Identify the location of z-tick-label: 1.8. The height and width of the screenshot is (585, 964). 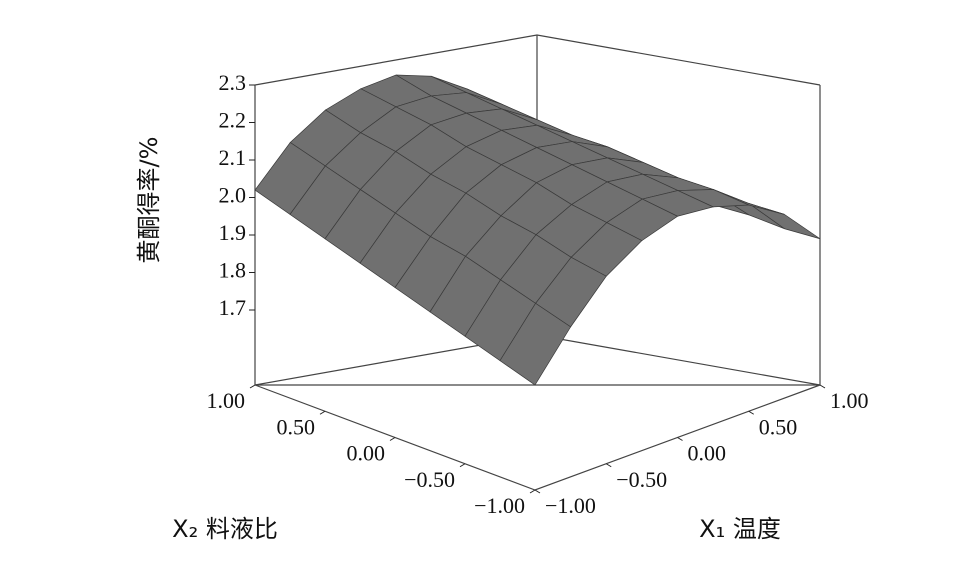
(233, 270).